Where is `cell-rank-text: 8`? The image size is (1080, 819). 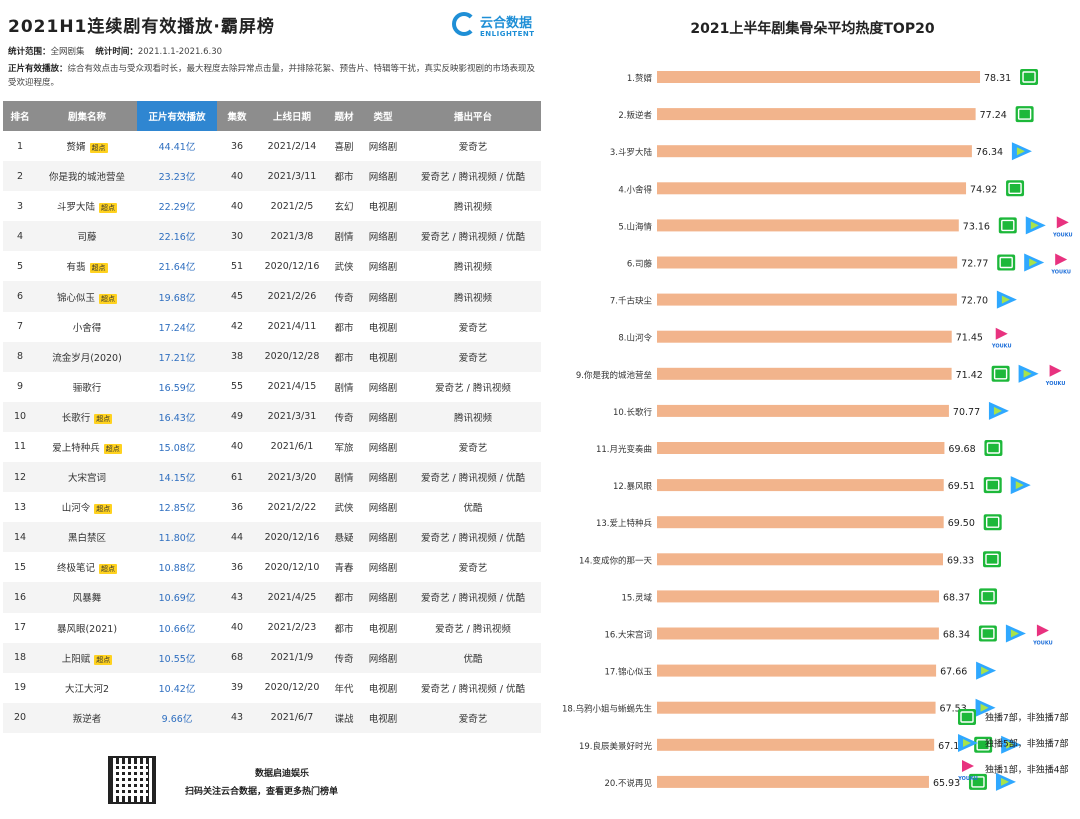 cell-rank-text: 8 is located at coordinates (20, 357).